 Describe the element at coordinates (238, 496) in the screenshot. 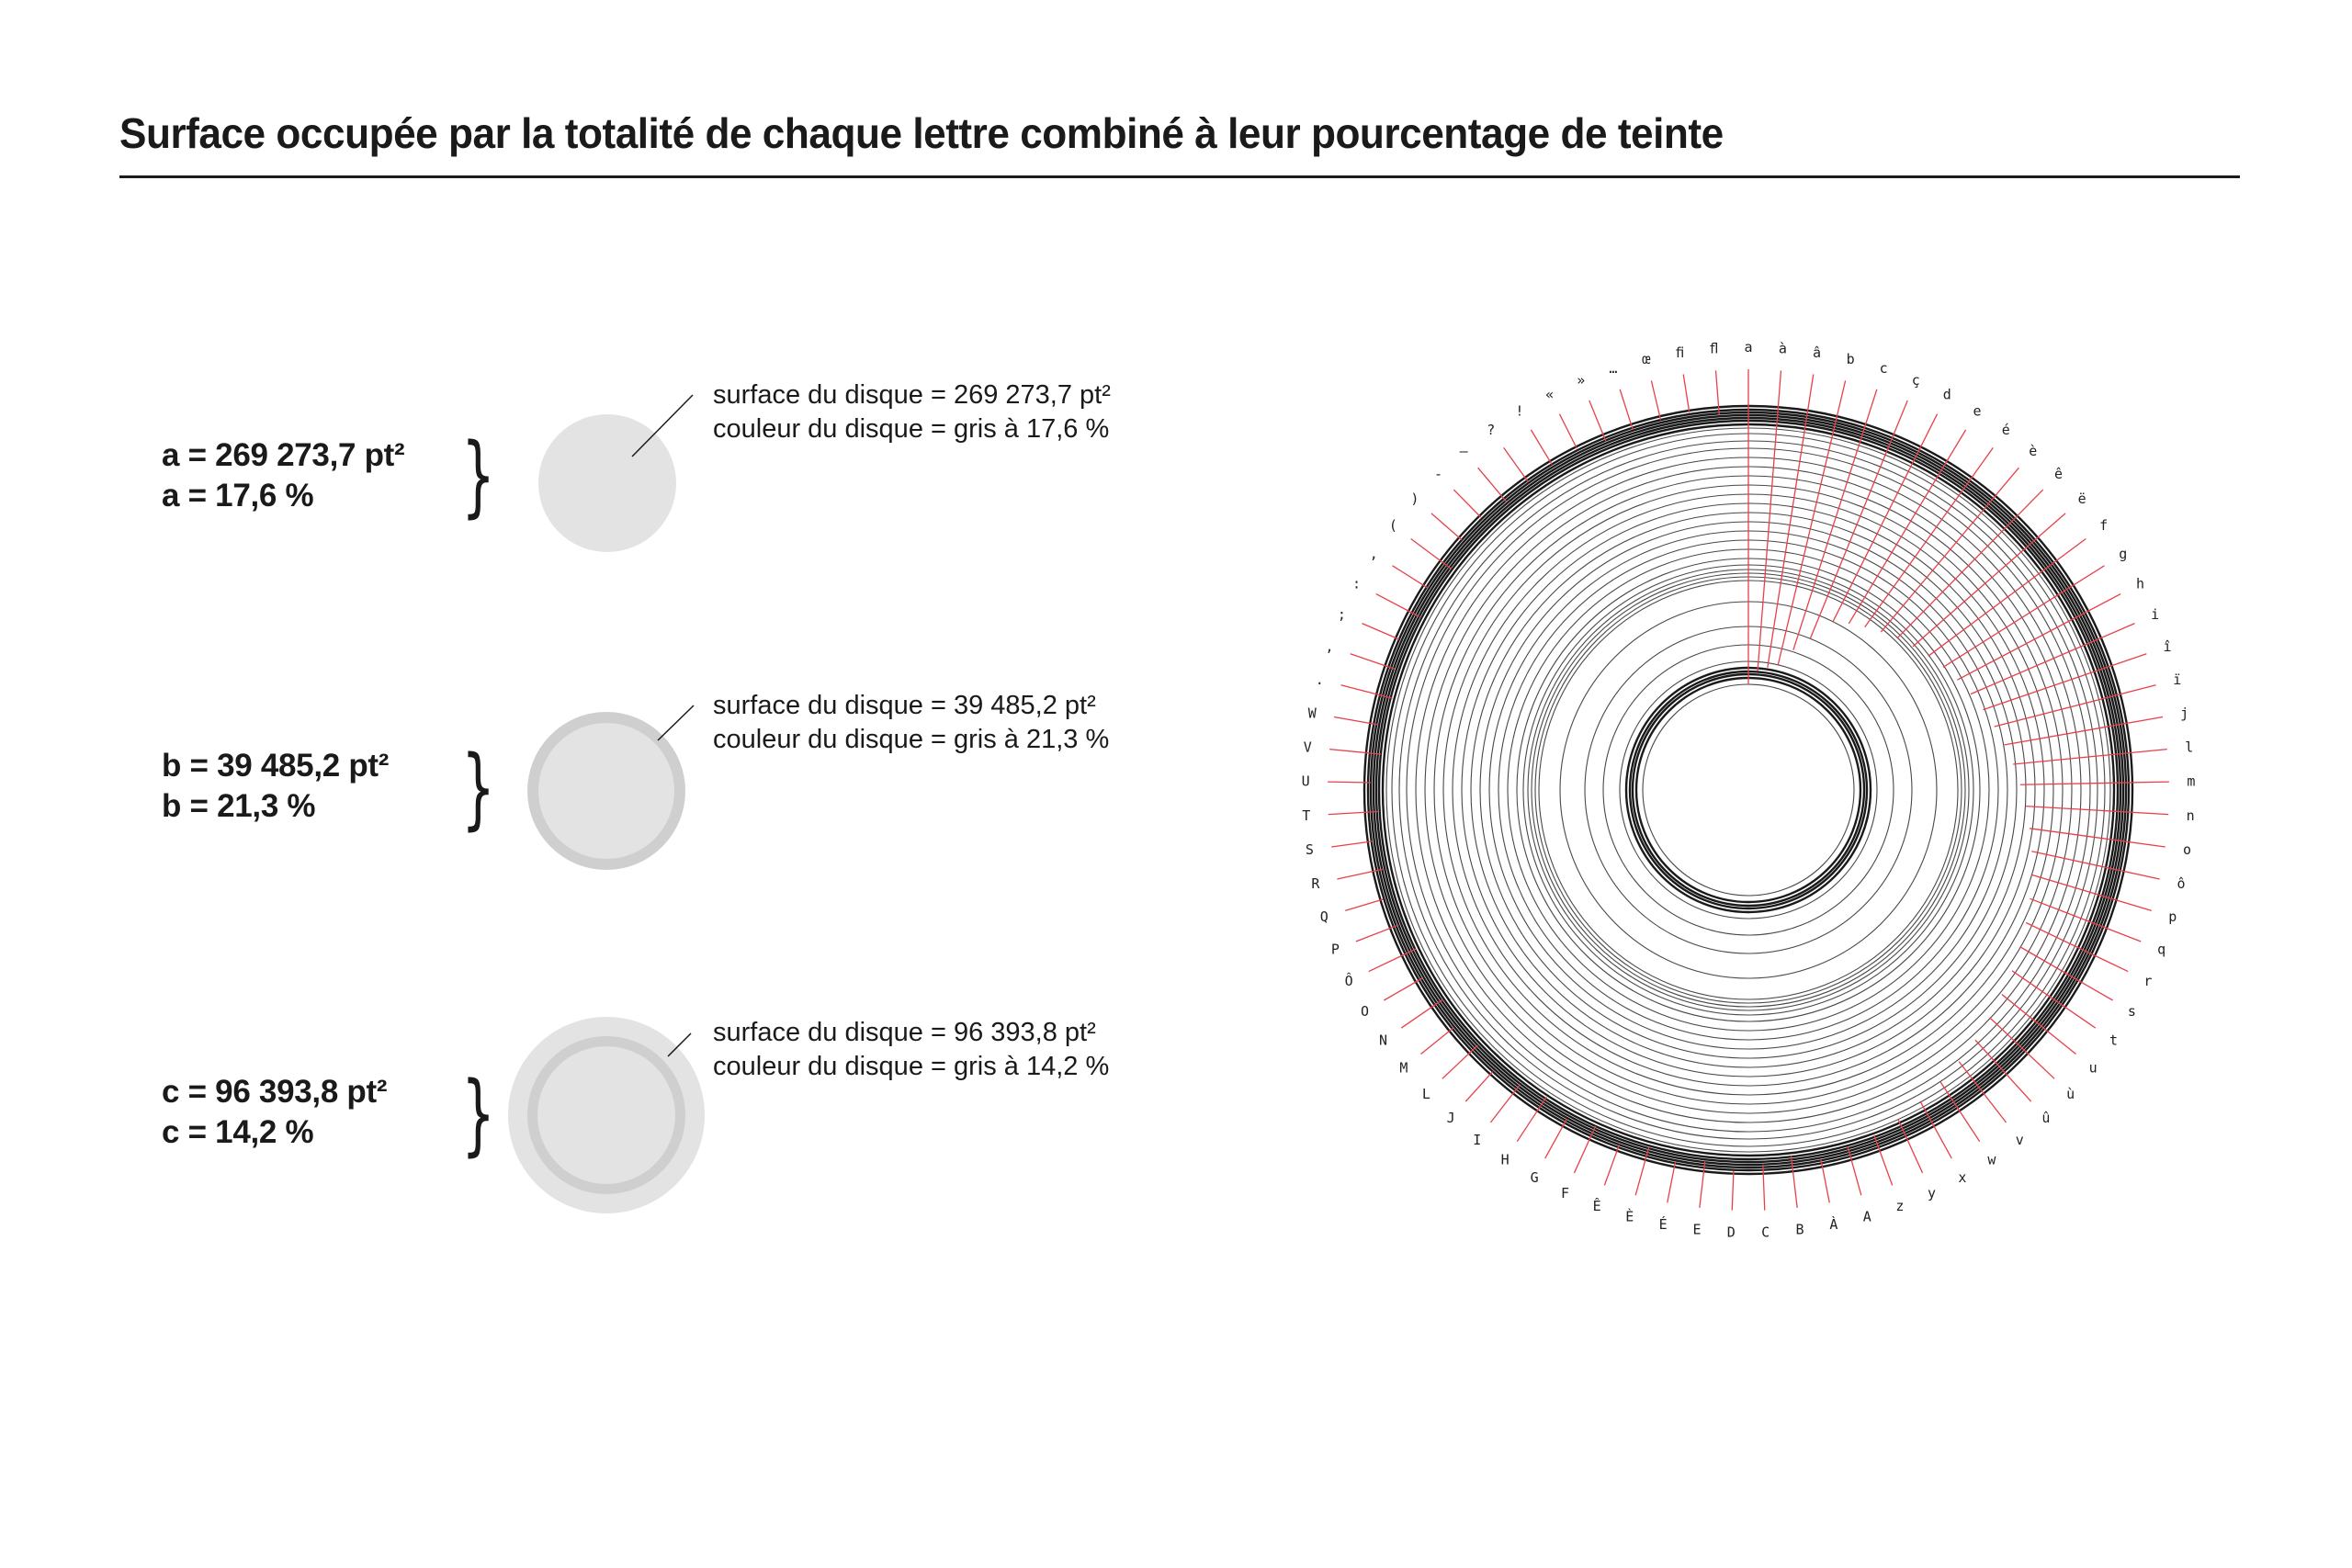

I see `legend-a-percent: a = 17,6 %` at that location.